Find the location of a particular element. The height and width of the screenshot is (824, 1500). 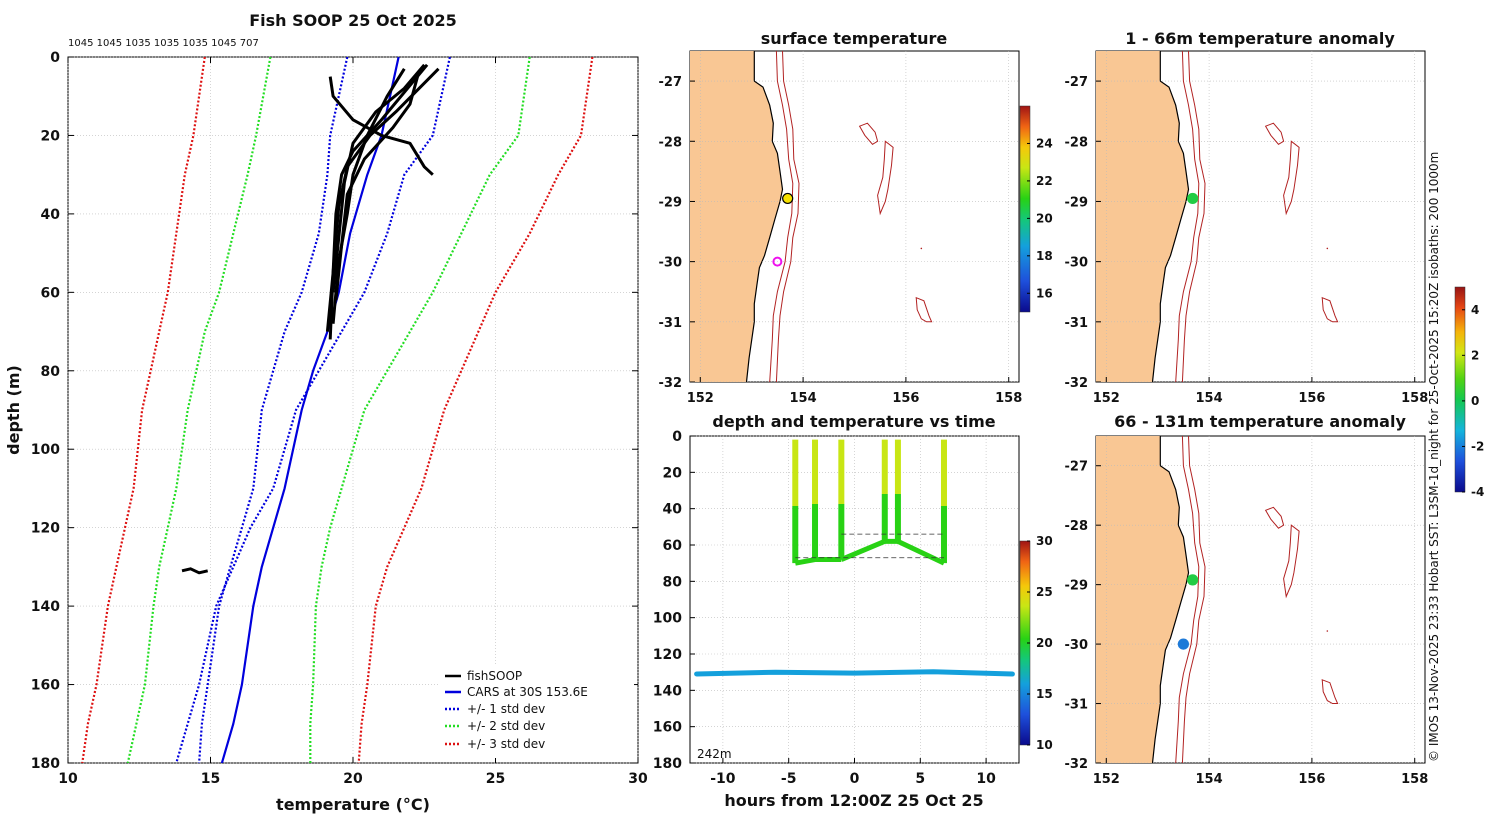

ts-y-tick-label: 160 is located at coordinates (667, 728).